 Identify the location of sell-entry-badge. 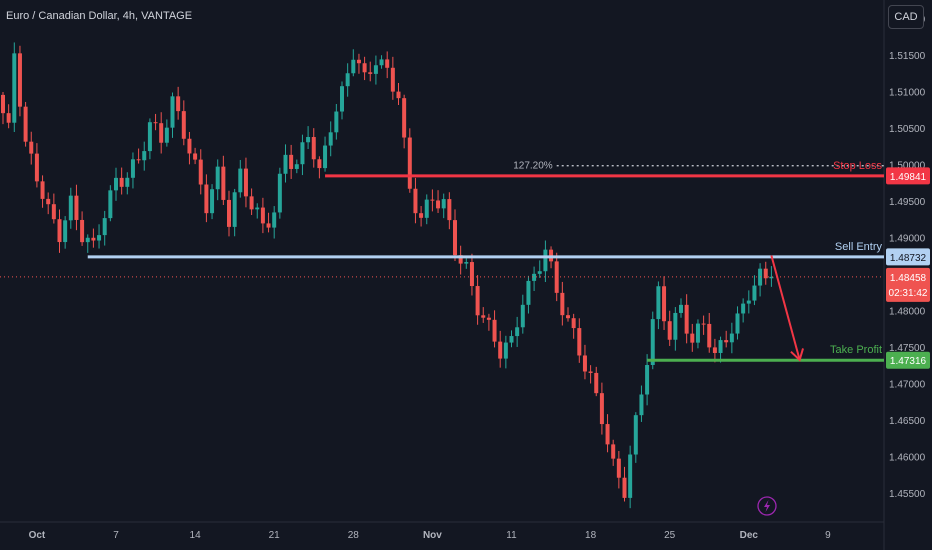
(908, 257).